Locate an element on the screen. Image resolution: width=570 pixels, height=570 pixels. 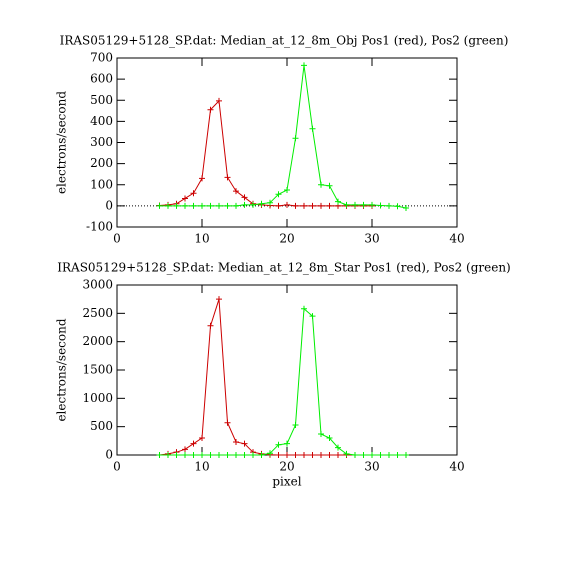
y-tick-label: 0 is located at coordinates (109, 455).